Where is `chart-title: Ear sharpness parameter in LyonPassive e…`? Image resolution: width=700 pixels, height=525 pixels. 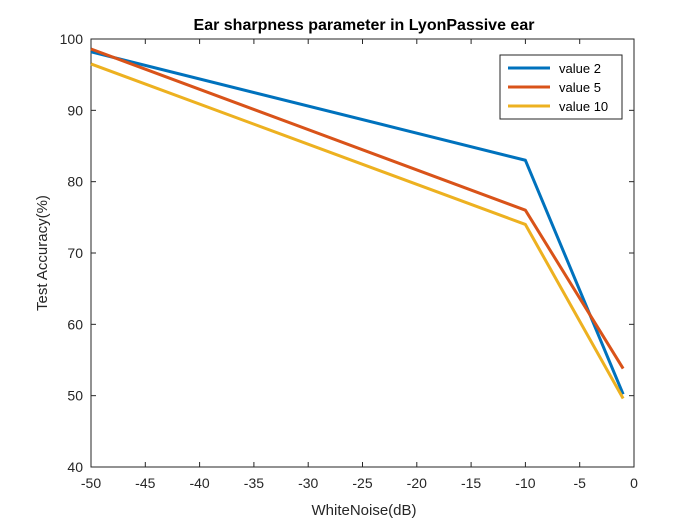
chart-title: Ear sharpness parameter in LyonPassive e… is located at coordinates (364, 25).